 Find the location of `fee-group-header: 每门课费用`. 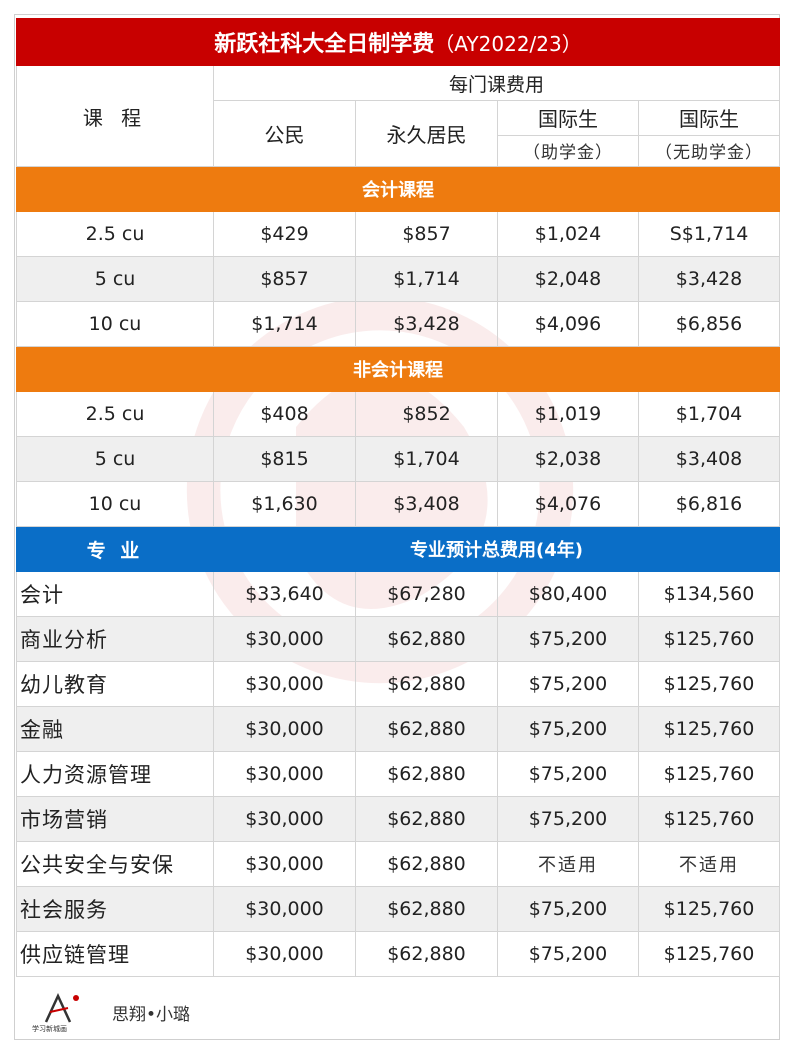

fee-group-header: 每门课费用 is located at coordinates (496, 83).